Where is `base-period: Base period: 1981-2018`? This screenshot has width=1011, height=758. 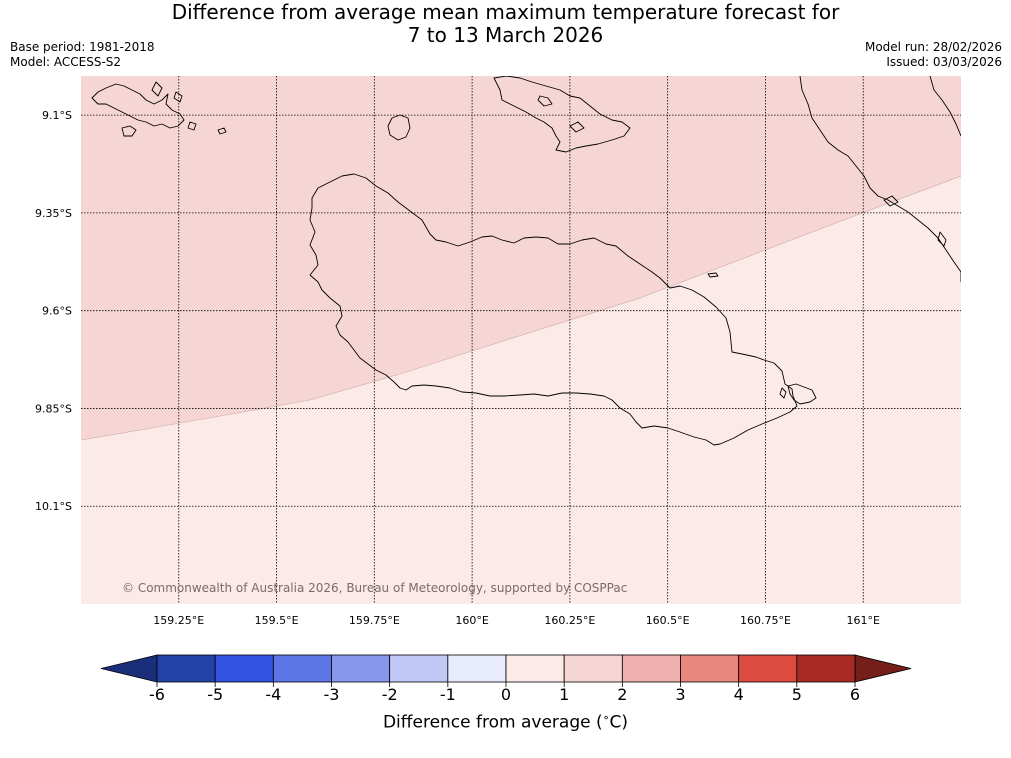
base-period: Base period: 1981-2018 is located at coordinates (82, 47).